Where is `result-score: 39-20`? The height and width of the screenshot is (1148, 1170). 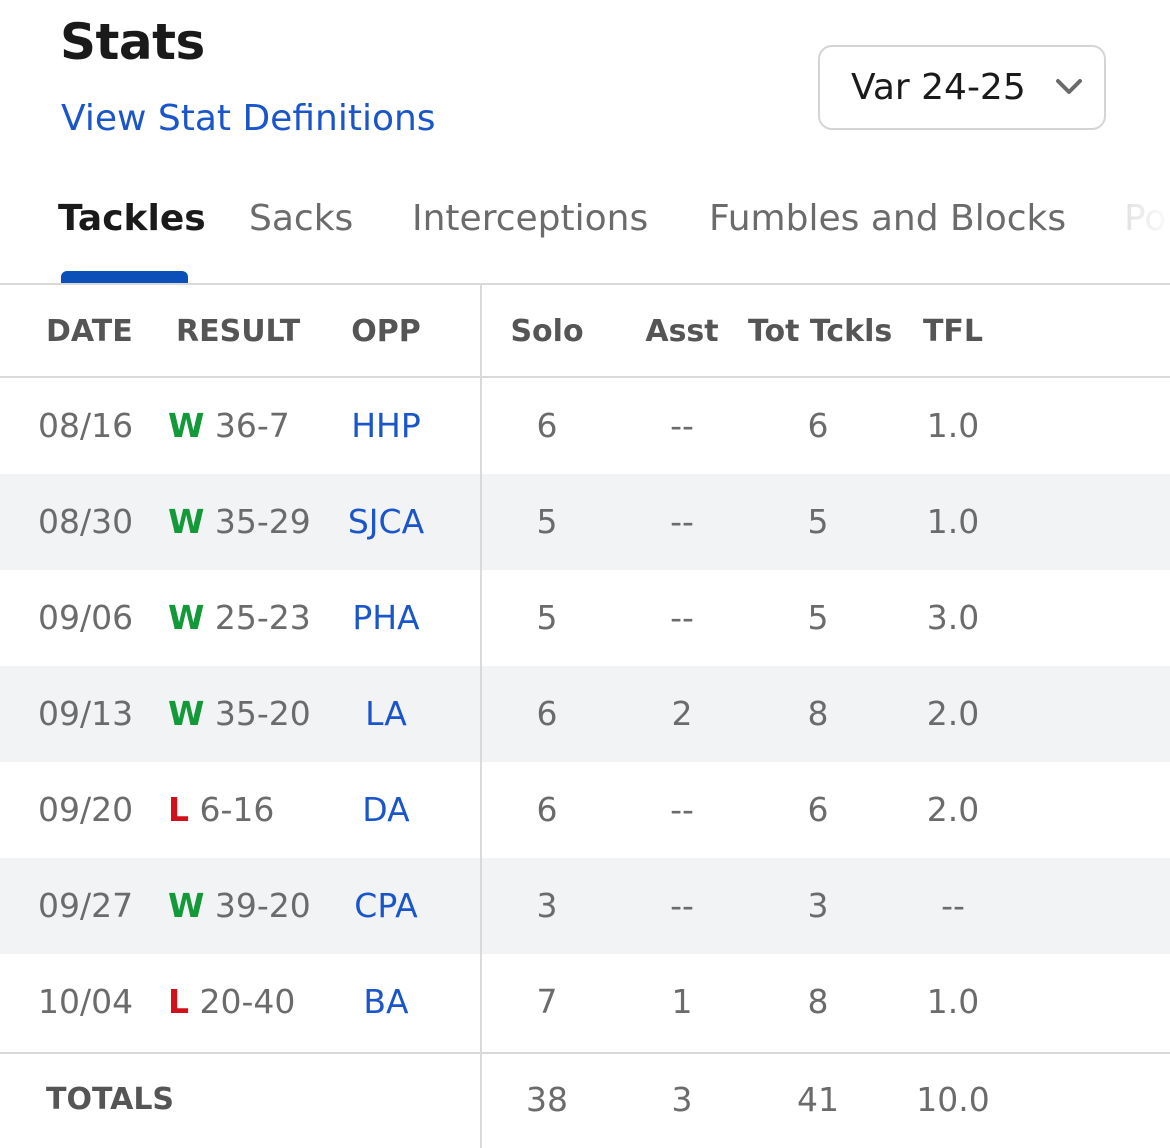
result-score: 39-20 is located at coordinates (262, 905).